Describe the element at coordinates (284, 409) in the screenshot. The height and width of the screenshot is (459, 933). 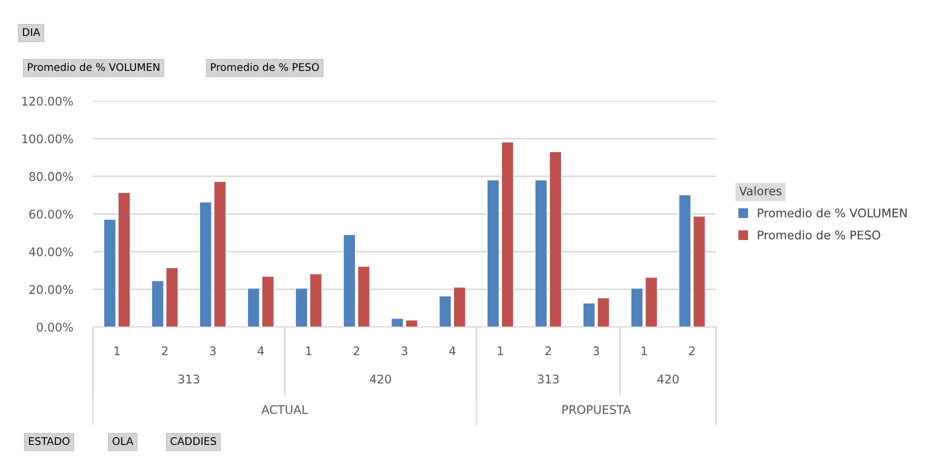
I see `text: ACTUAL` at that location.